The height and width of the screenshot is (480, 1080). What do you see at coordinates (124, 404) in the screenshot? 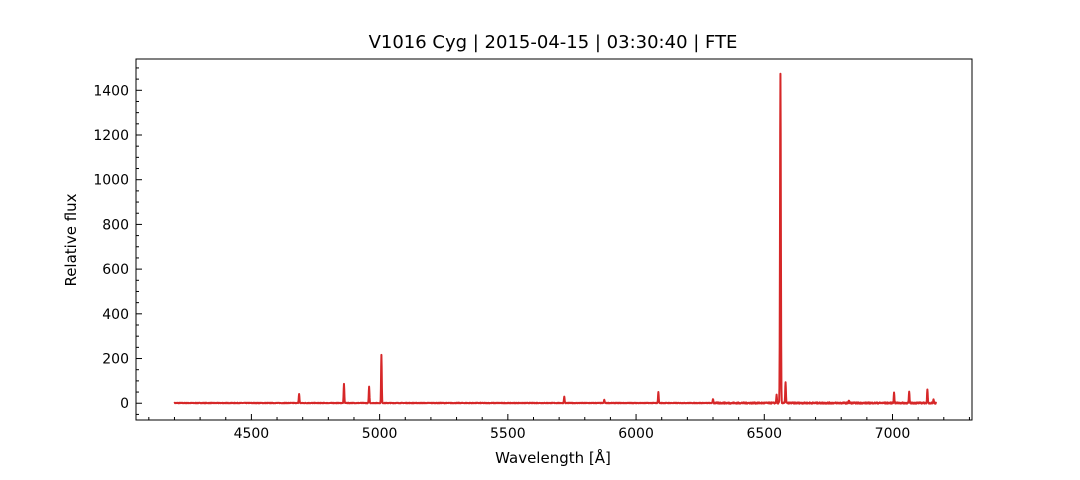
I see `y-tick-label: 0` at bounding box center [124, 404].